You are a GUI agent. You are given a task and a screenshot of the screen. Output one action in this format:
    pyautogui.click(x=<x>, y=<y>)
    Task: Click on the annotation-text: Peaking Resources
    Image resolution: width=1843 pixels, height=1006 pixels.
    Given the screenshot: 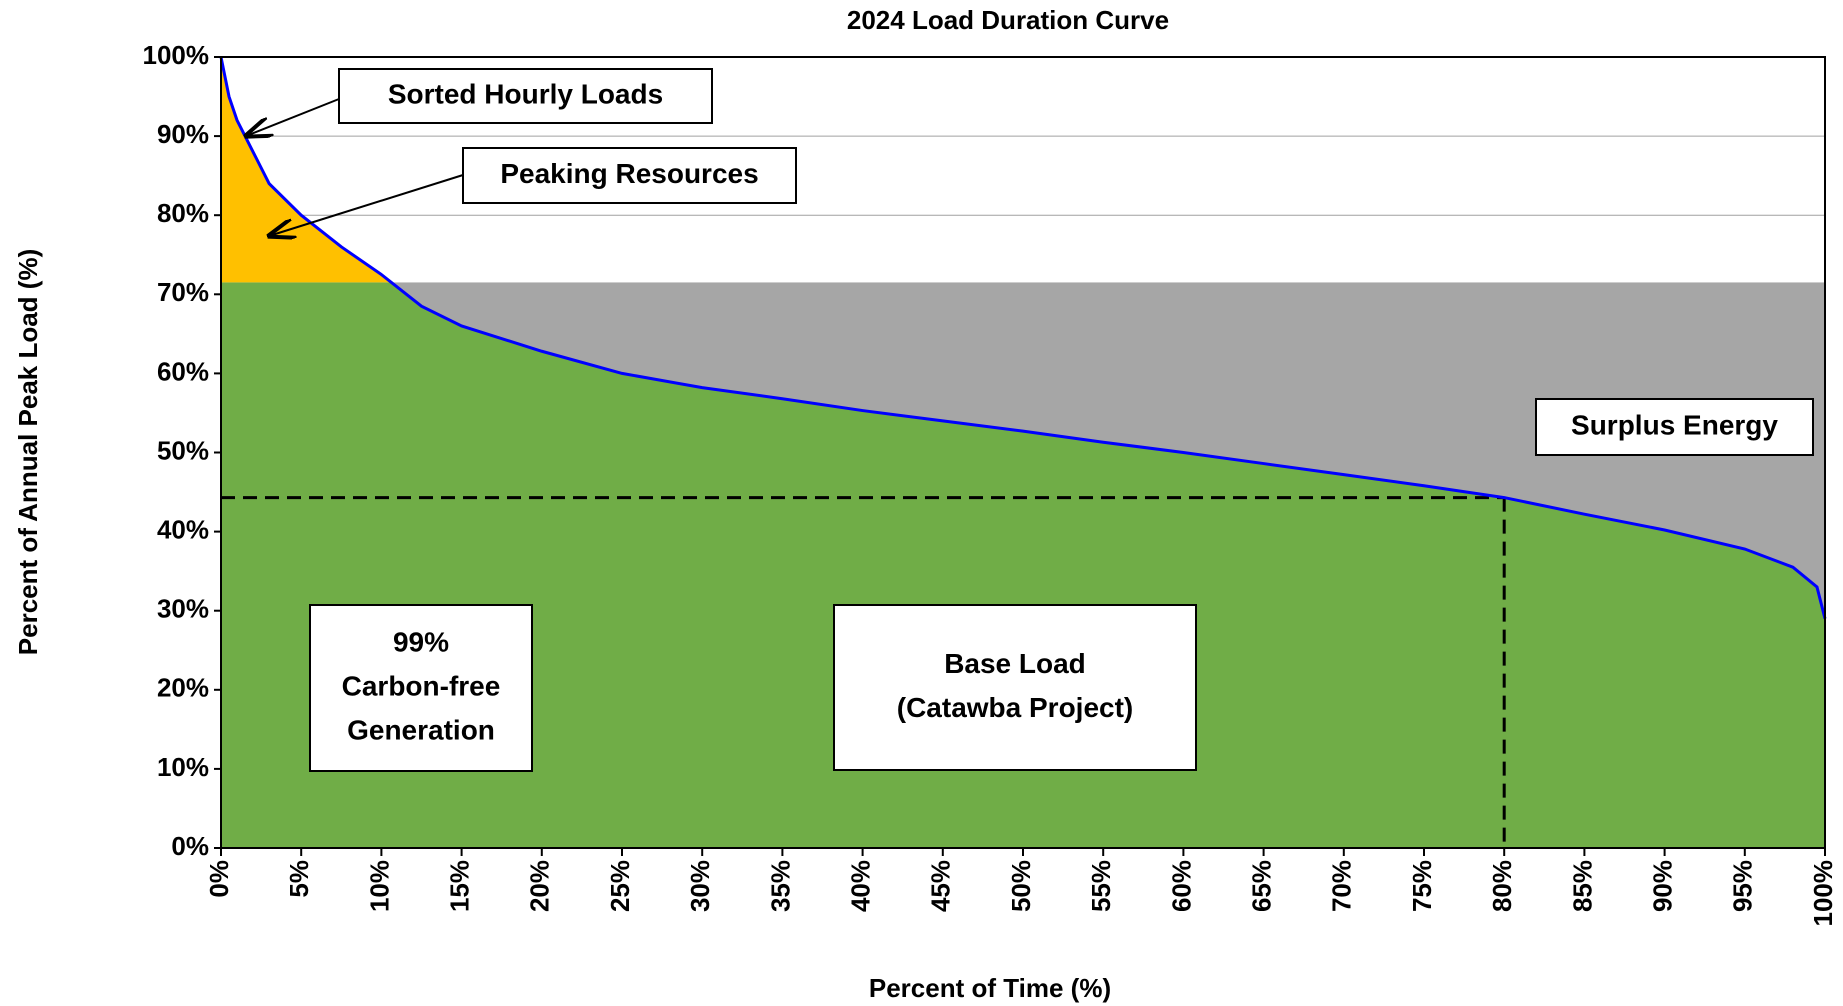 What is the action you would take?
    pyautogui.click(x=629, y=173)
    